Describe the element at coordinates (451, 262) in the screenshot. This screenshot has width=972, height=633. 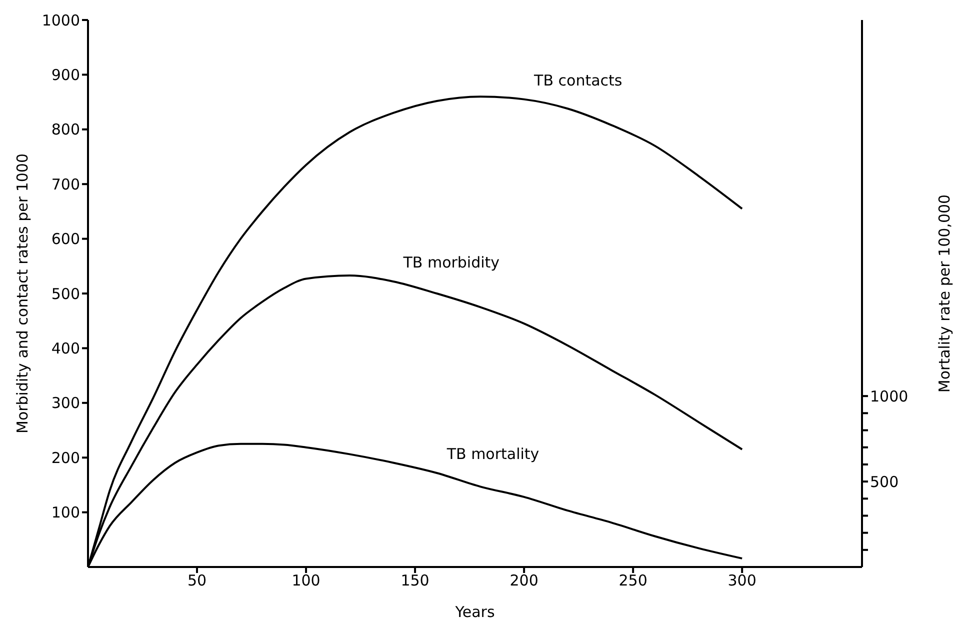
I see `series-label: TB morbidity` at that location.